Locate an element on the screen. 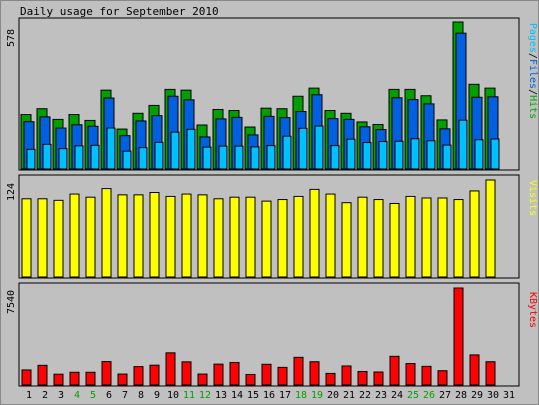 The image size is (539, 405). legend-pages: Pages is located at coordinates (532, 38).